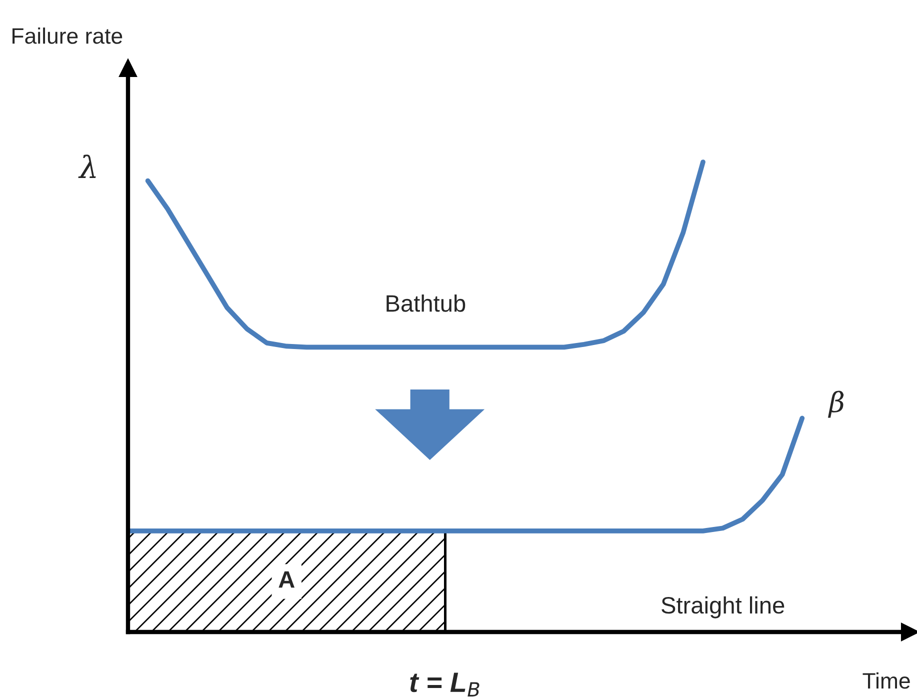 This screenshot has width=917, height=700. I want to click on text: Failure rate, so click(67, 36).